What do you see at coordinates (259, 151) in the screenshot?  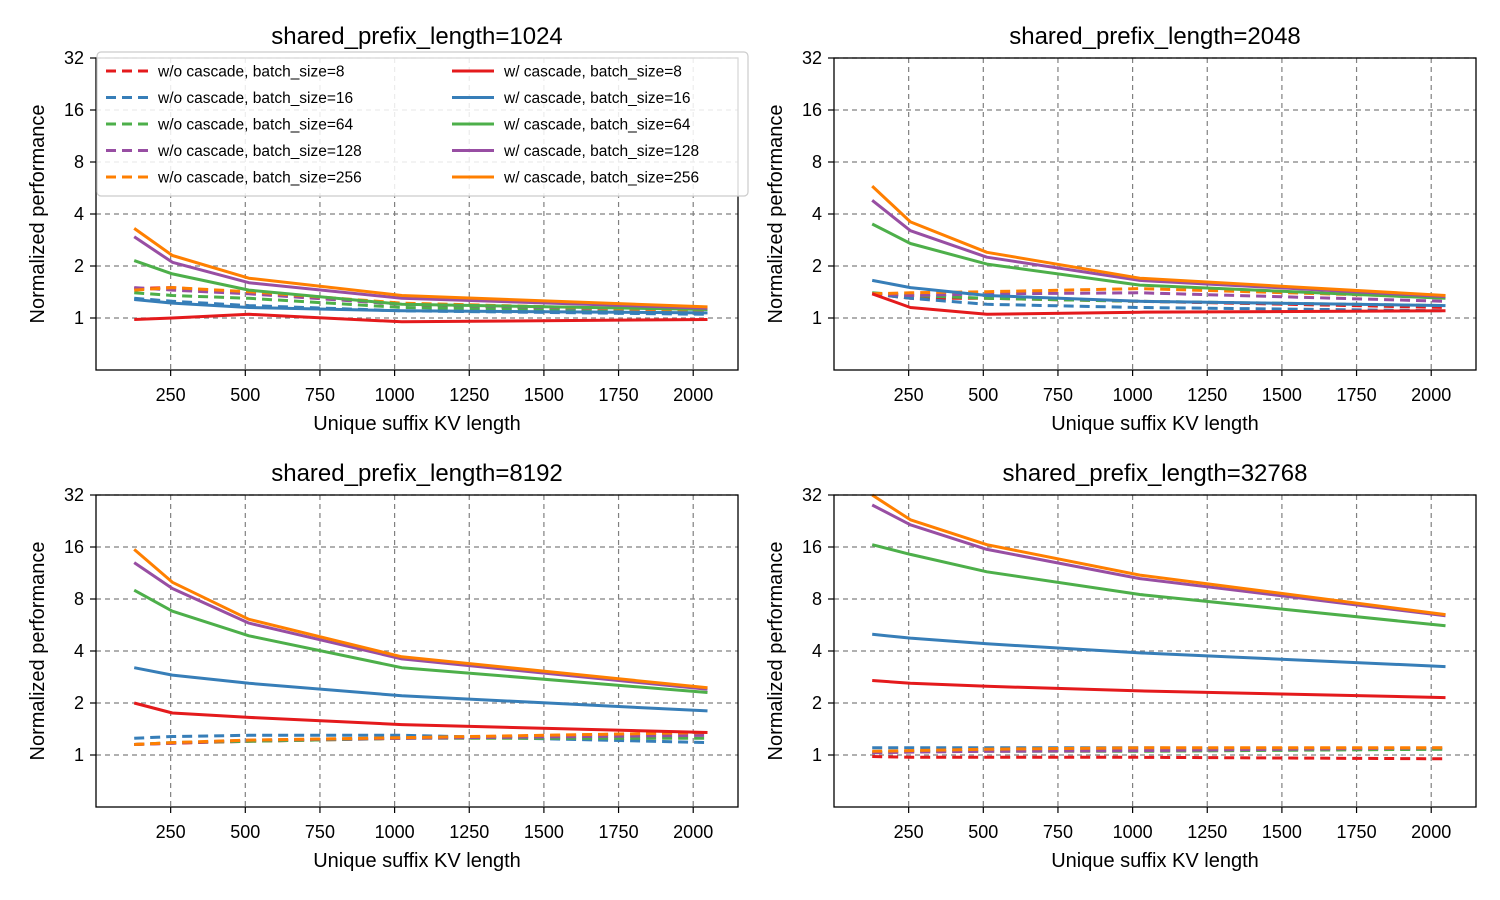 I see `legend-label: w/o cascade, batch_size=128` at bounding box center [259, 151].